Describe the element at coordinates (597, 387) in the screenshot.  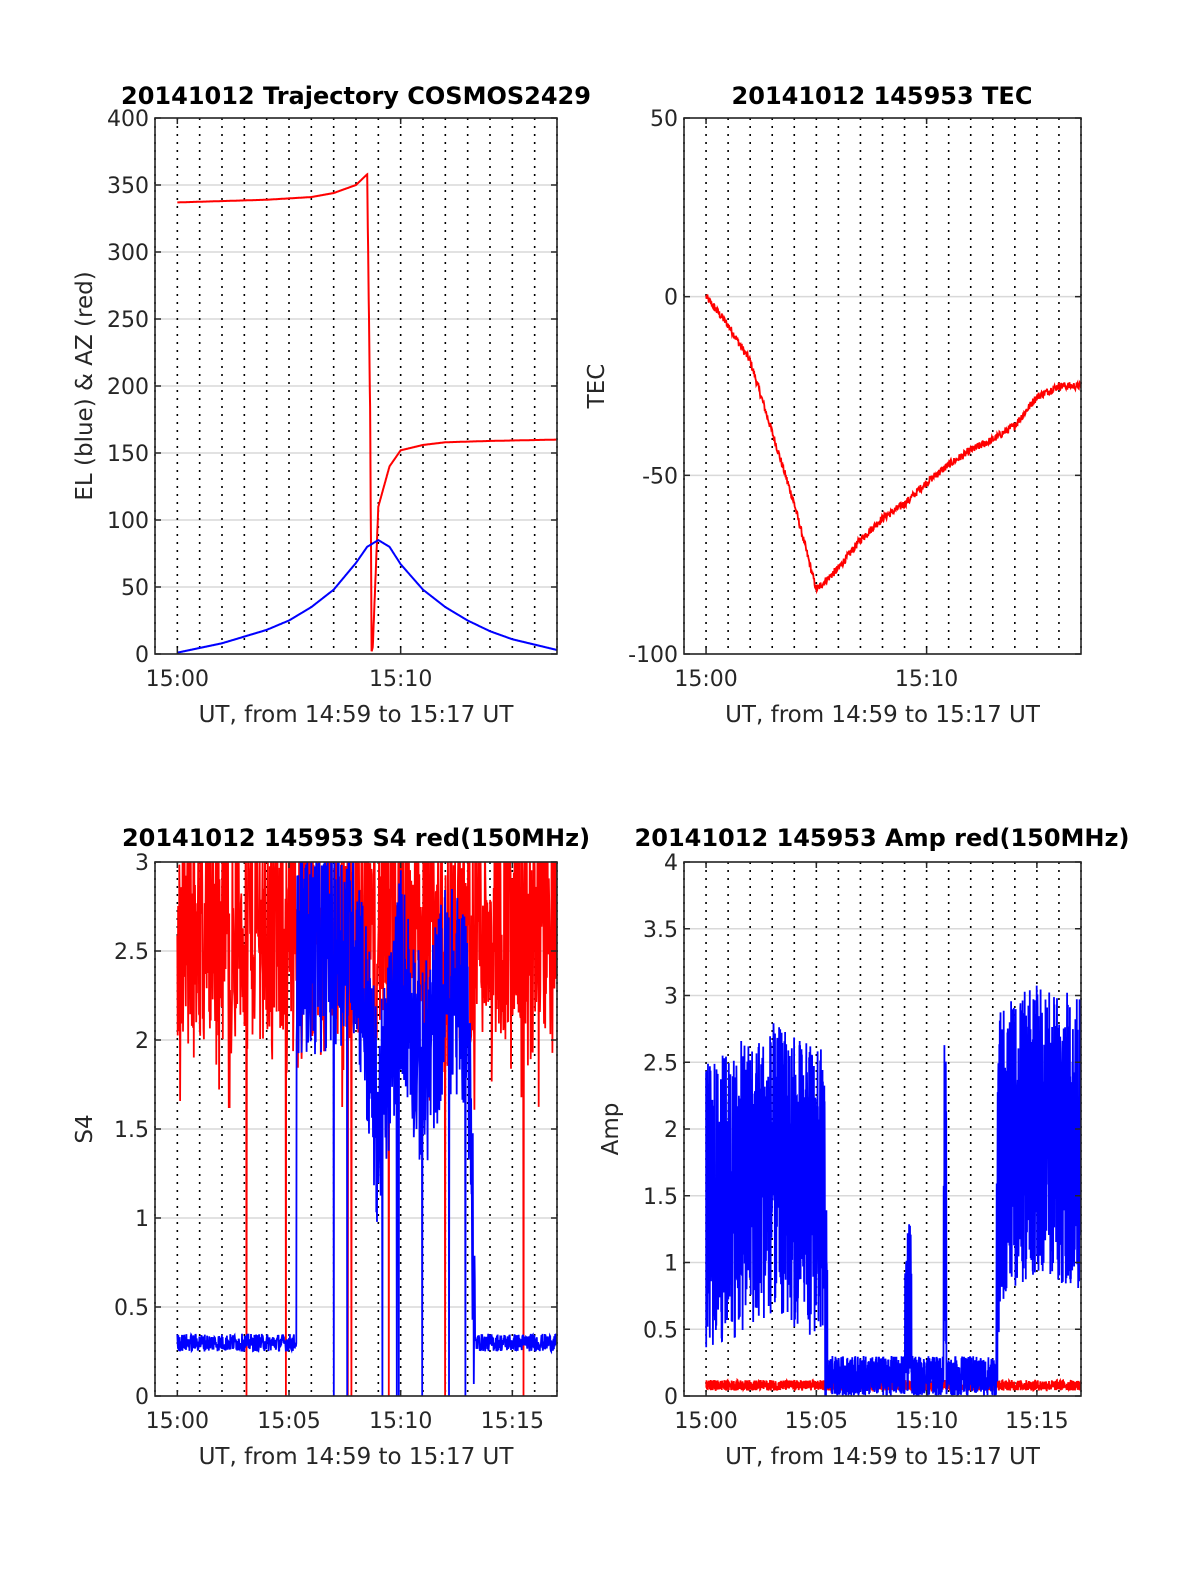
I see `y-axis-label: TEC` at that location.